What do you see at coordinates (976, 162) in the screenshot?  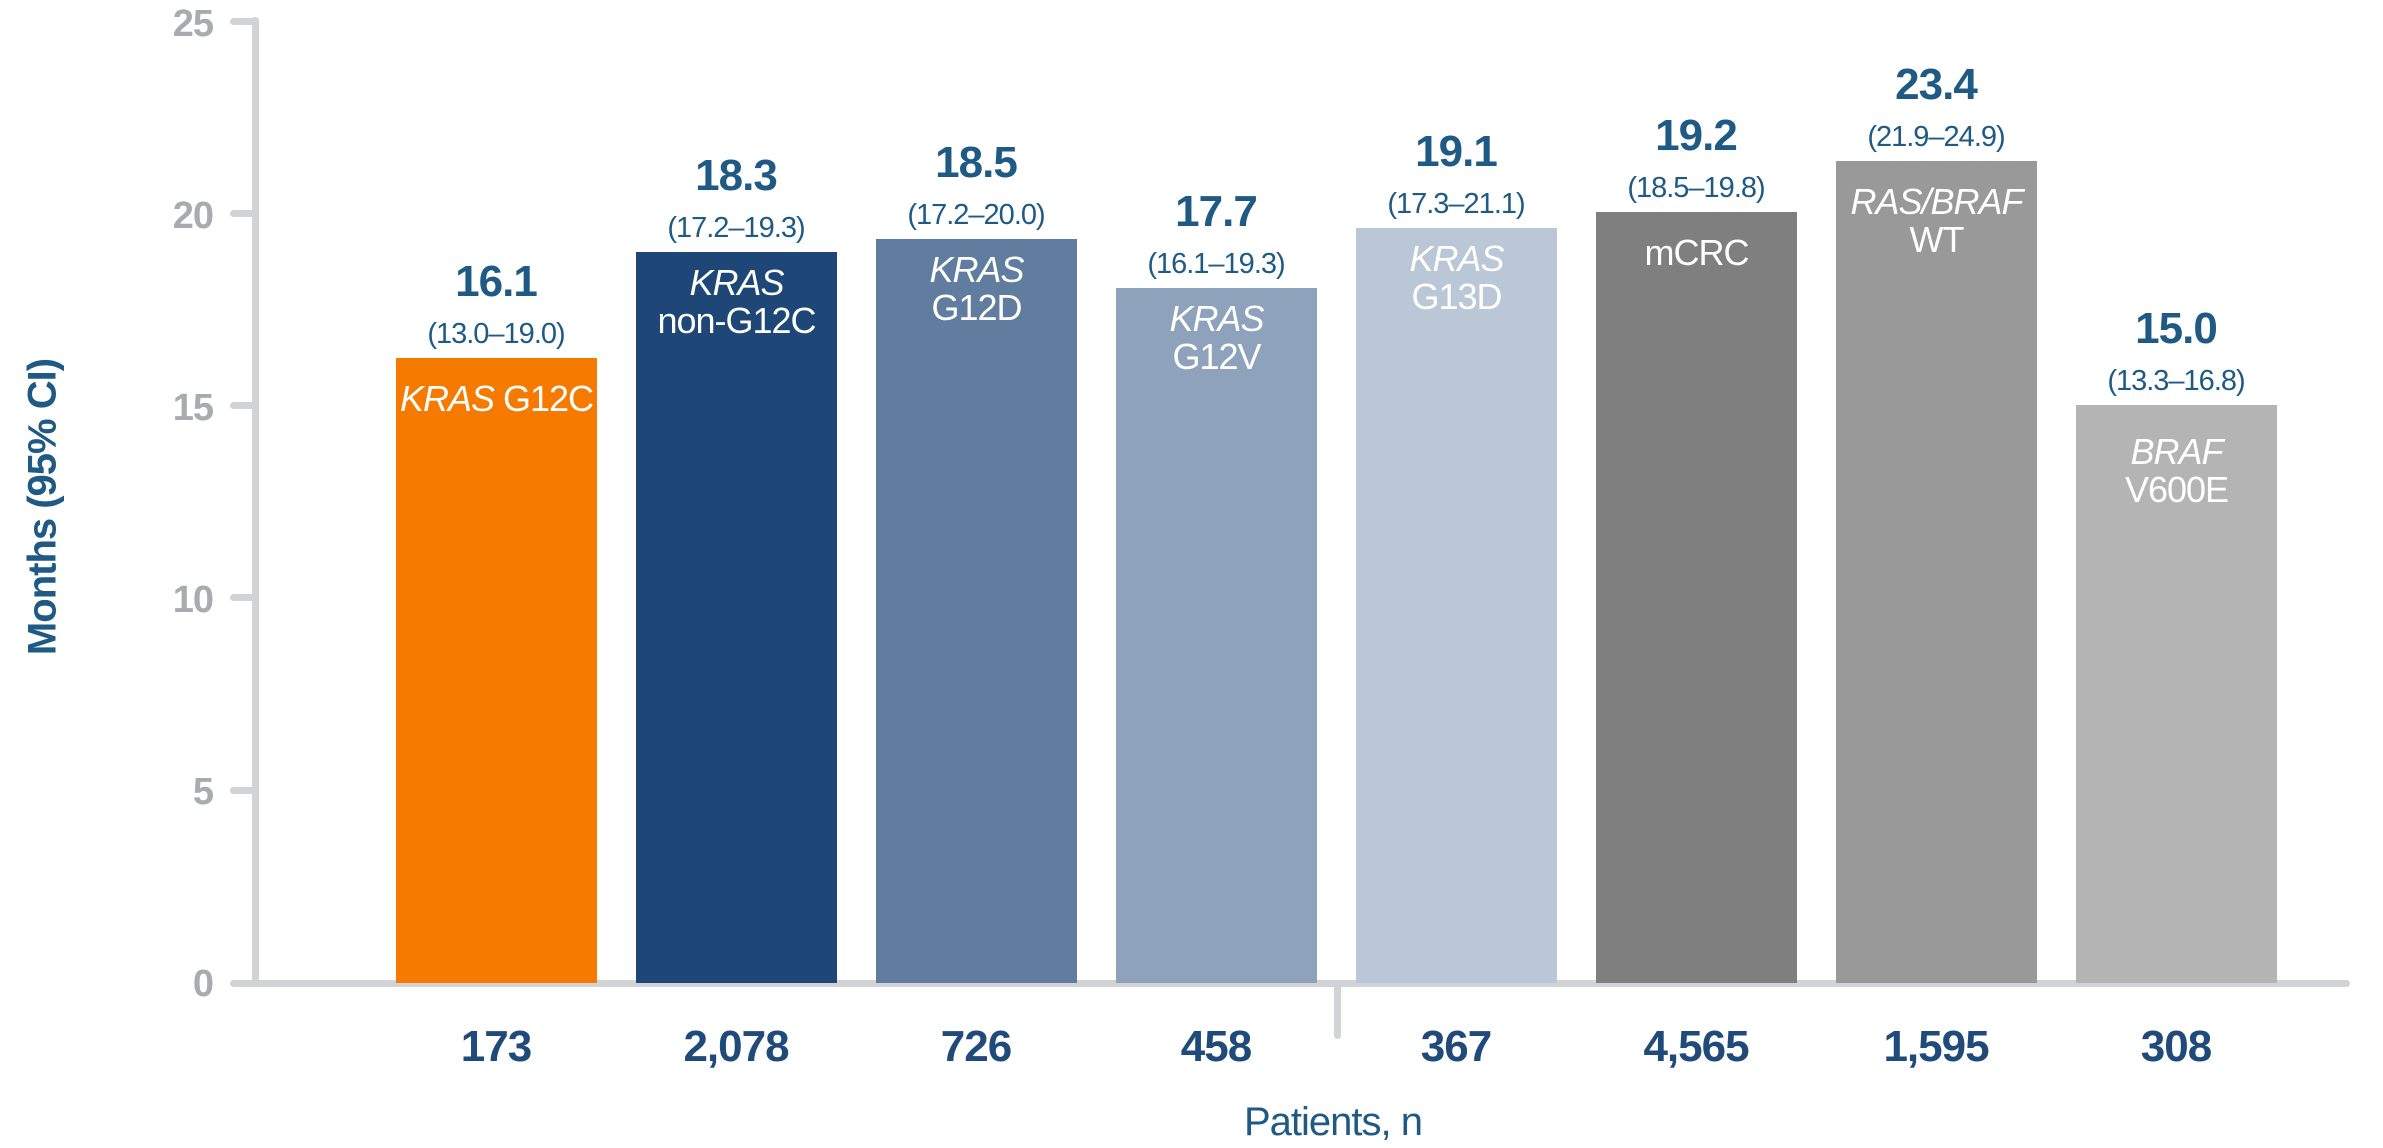 I see `value-label: 18.5` at bounding box center [976, 162].